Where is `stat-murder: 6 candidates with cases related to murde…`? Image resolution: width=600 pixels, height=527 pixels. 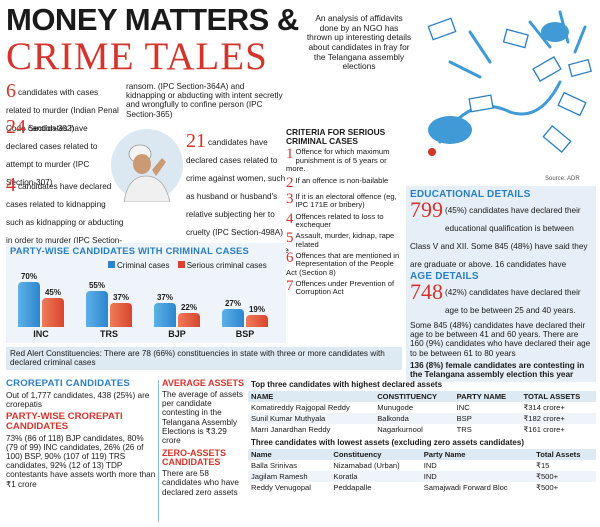
stat-murder: 6 candidates with cases related to murde… is located at coordinates (65, 108).